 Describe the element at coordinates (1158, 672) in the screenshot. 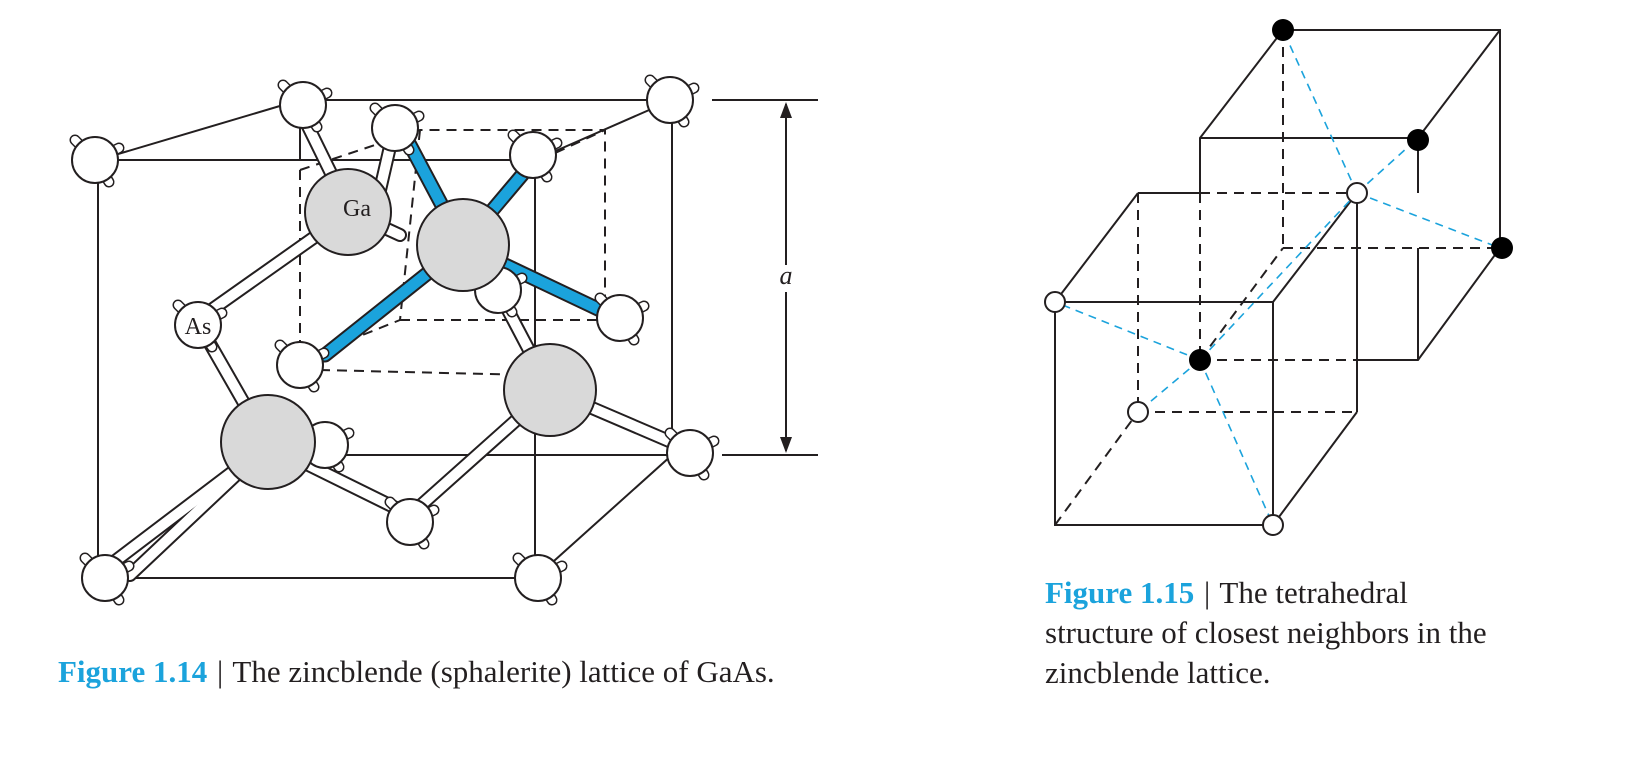

I see `figure-1-15-text-line: zincblende lattice.` at that location.